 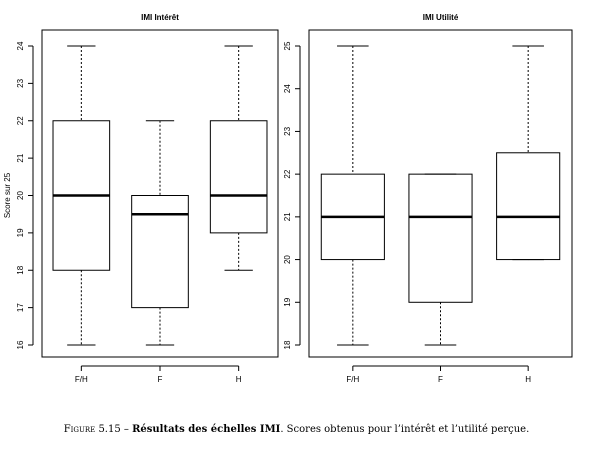 I want to click on chart1-y-tick-label: 23, so click(x=20, y=82).